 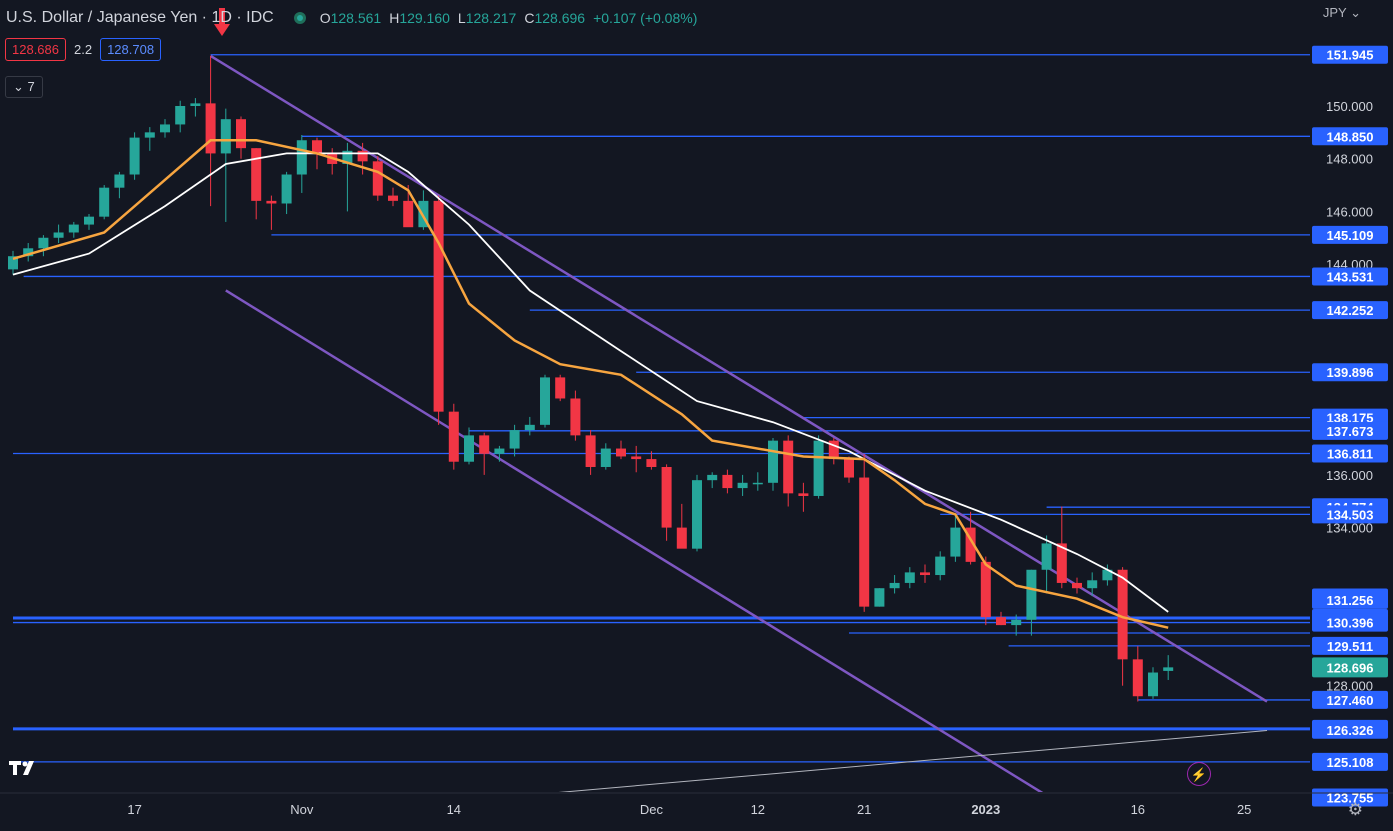 I want to click on symbol-title: U.S. Dollar / Japanese Yen · 1D · IDC, so click(x=140, y=17).